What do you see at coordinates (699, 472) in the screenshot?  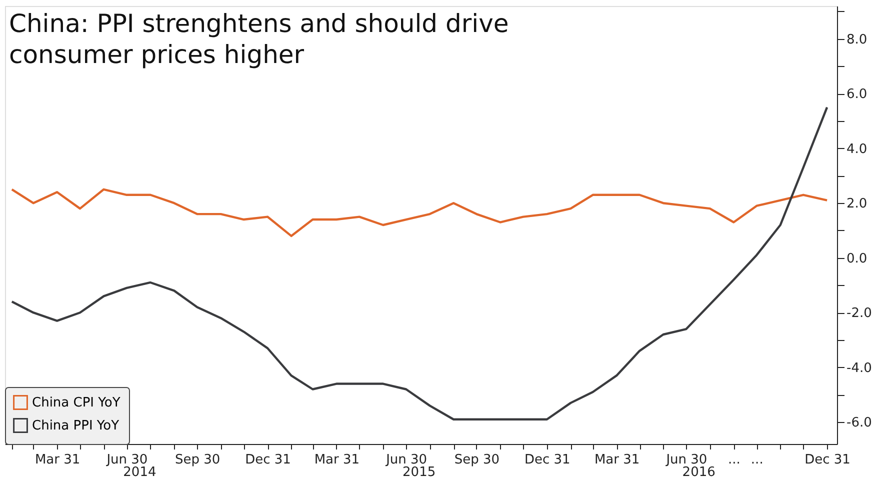 I see `text: 2016` at bounding box center [699, 472].